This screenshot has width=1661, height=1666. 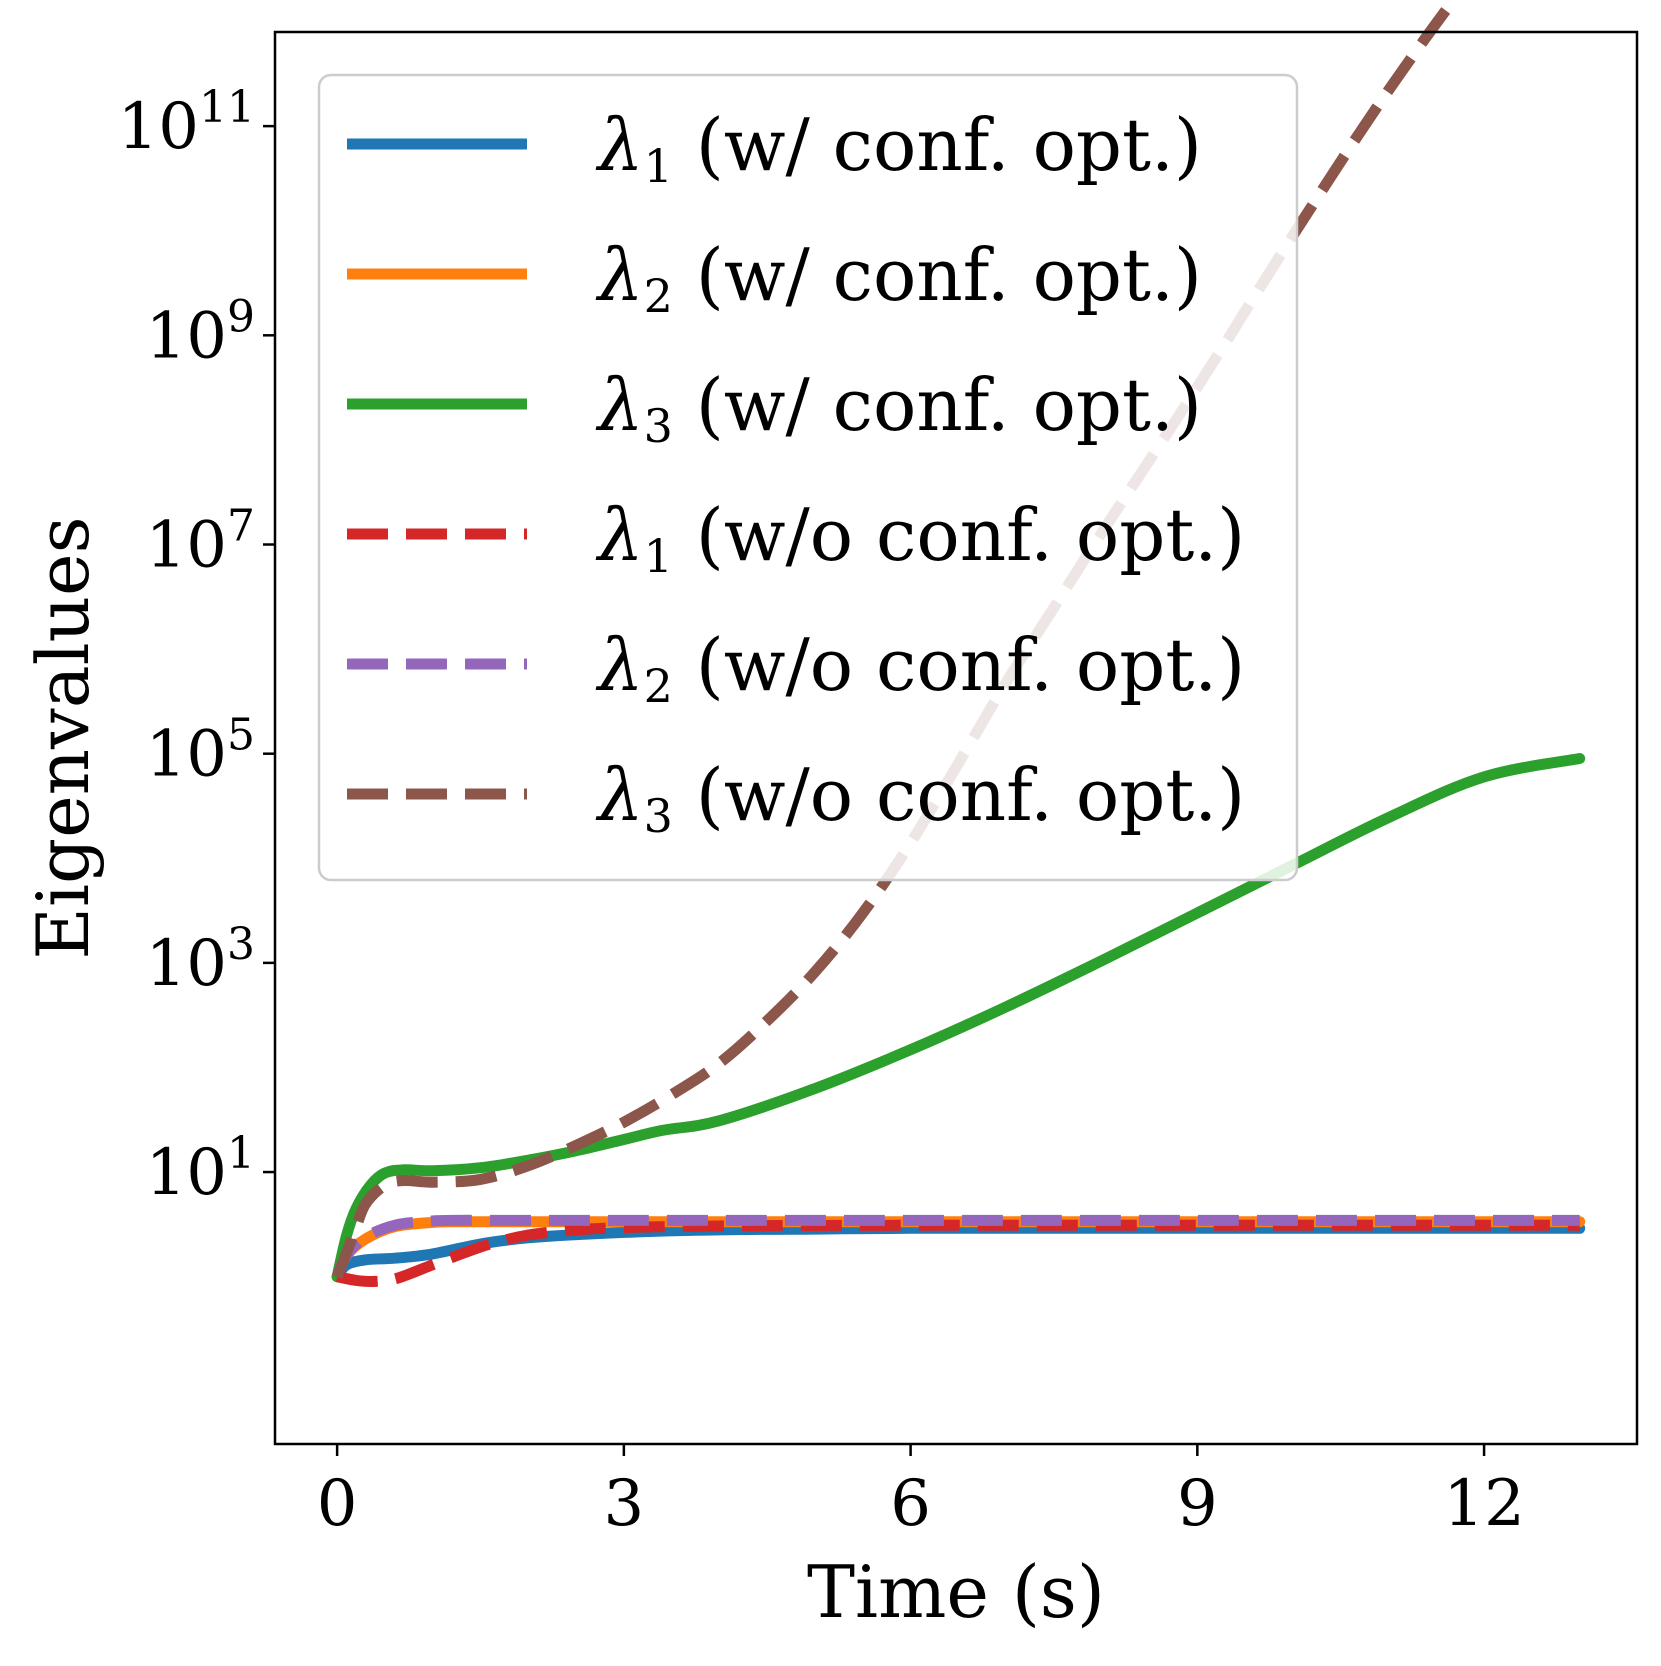 What do you see at coordinates (920, 668) in the screenshot?
I see `legend-label-5: λ2 (w/o conf. opt.)` at bounding box center [920, 668].